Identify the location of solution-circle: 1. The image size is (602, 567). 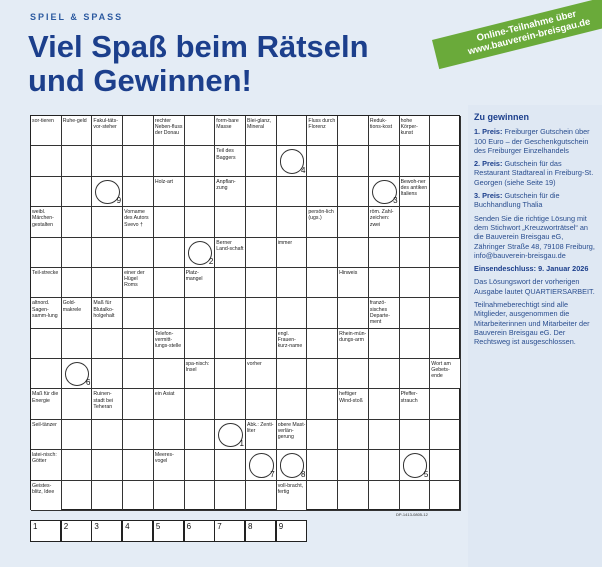
(231, 435).